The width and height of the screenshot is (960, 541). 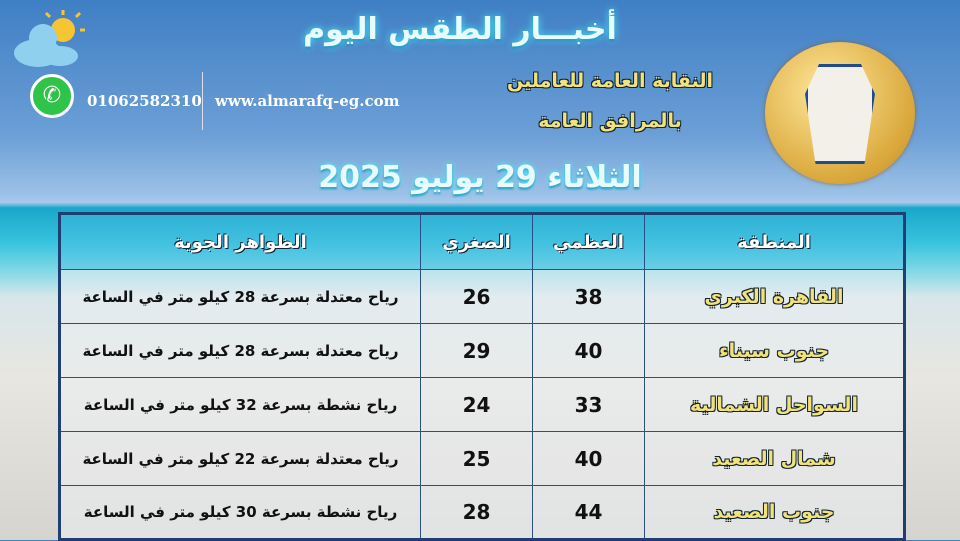 What do you see at coordinates (52, 96) in the screenshot?
I see `whatsapp-icon: ✆` at bounding box center [52, 96].